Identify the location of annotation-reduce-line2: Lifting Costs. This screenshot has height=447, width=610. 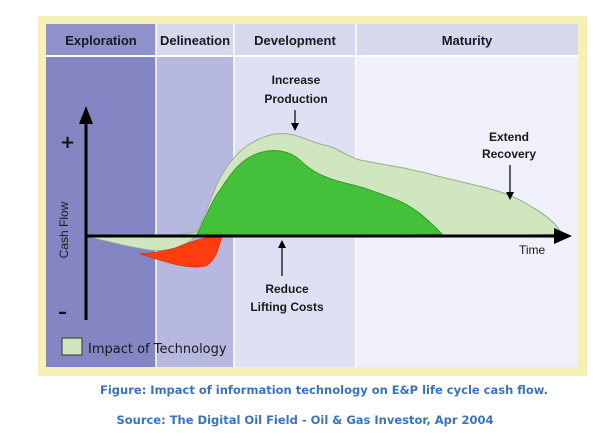
(287, 307).